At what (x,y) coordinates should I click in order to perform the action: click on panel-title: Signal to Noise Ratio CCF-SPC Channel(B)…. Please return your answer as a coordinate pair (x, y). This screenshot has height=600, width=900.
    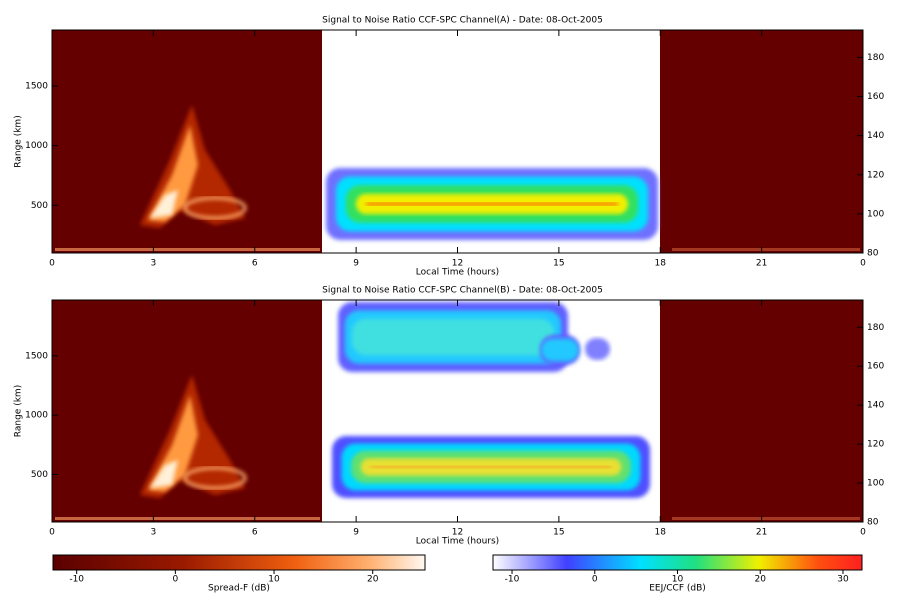
    Looking at the image, I should click on (462, 291).